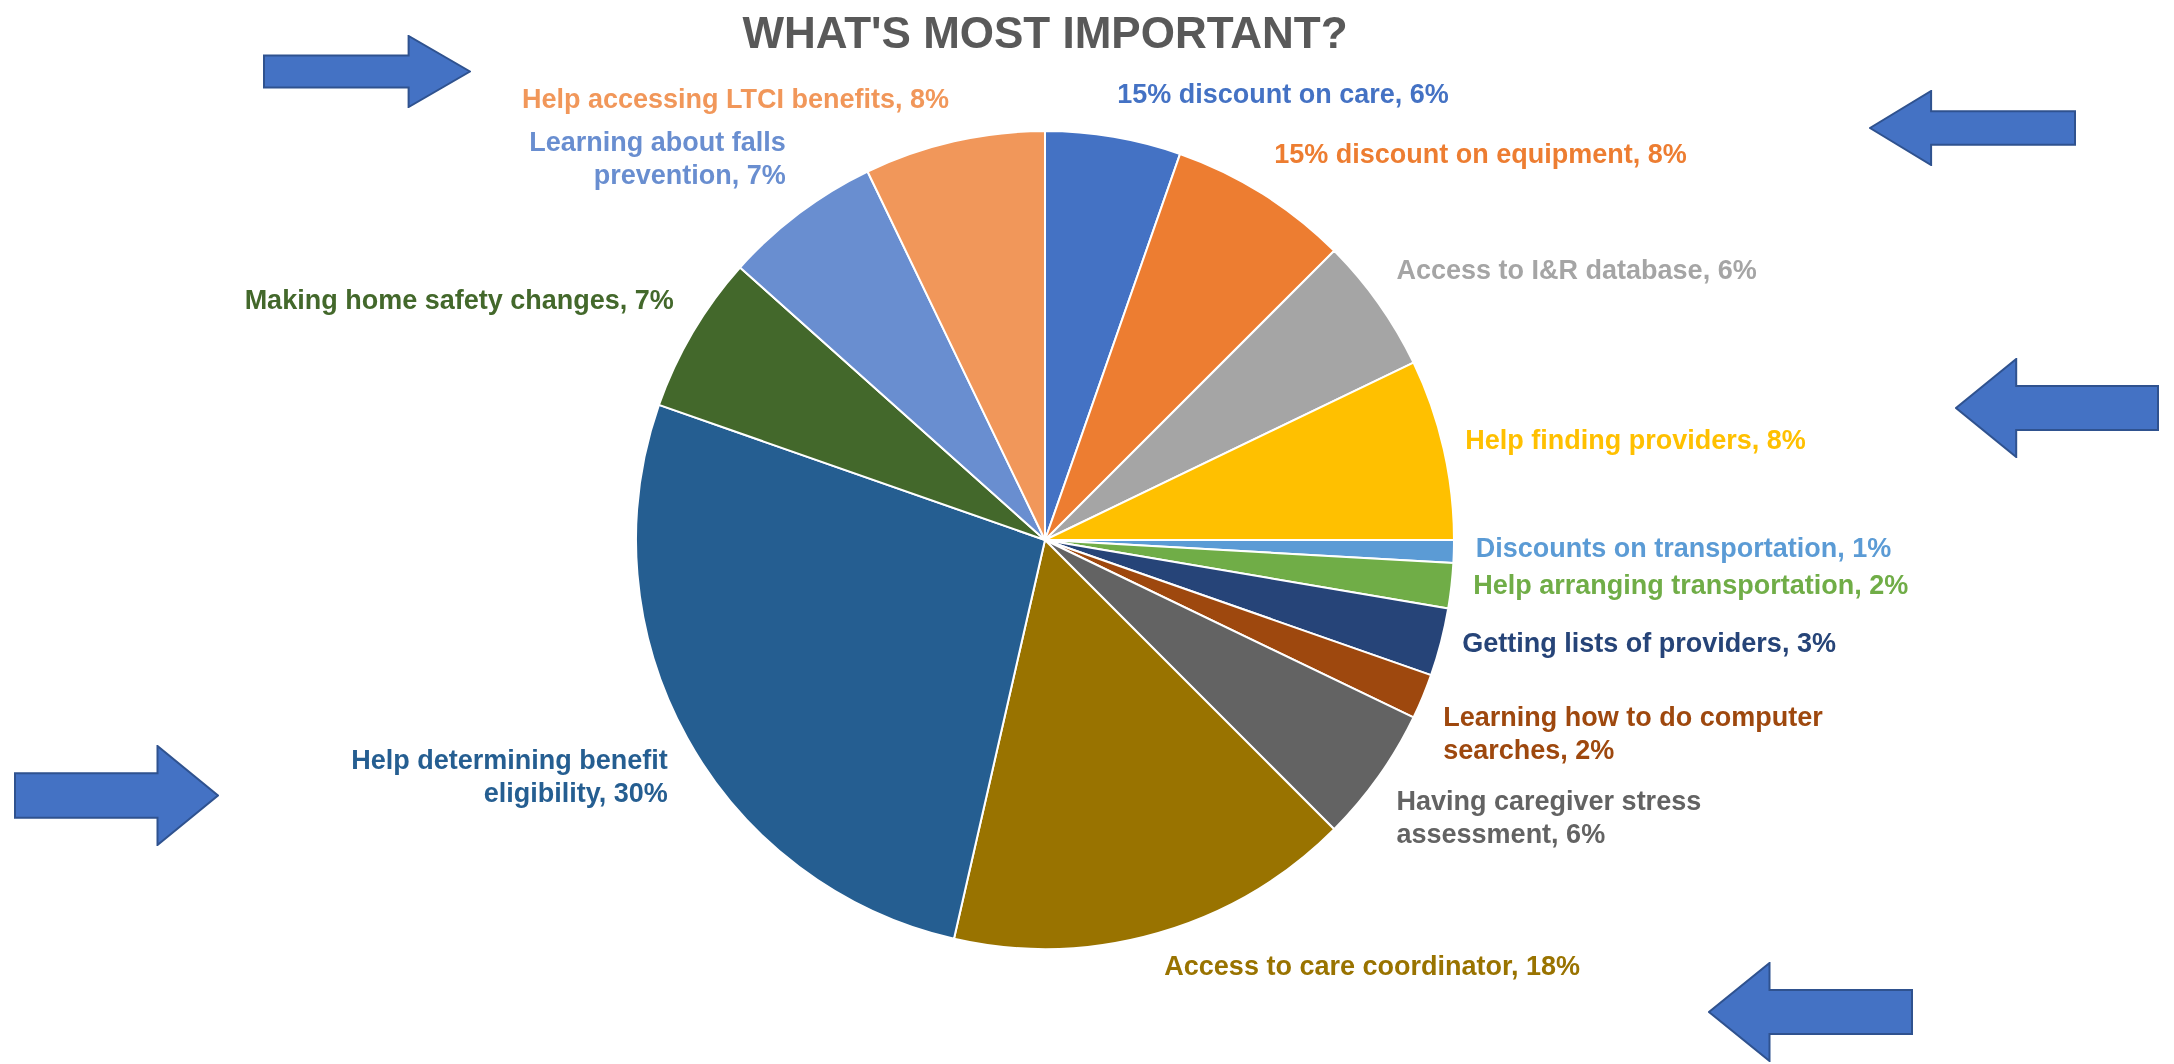 This screenshot has width=2174, height=1064. What do you see at coordinates (1480, 154) in the screenshot?
I see `slice-label: 15% discount on equipment, 8%` at bounding box center [1480, 154].